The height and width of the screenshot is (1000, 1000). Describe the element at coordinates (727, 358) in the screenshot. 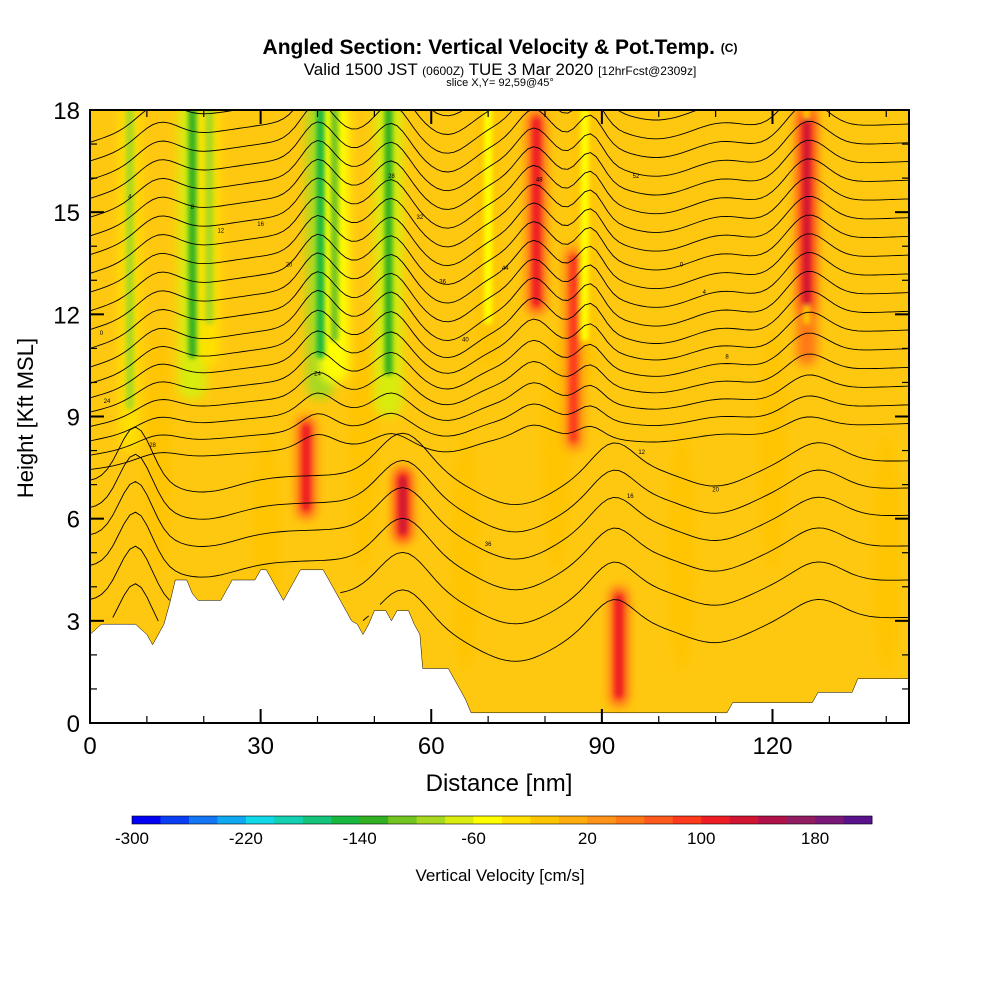

I see `isentrope-label: 8` at that location.